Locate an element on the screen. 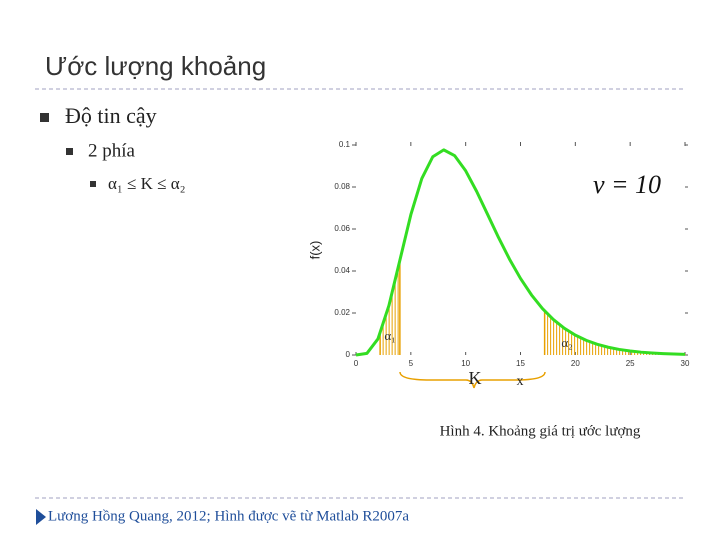  y-tick-label: 0.06 is located at coordinates (342, 228).